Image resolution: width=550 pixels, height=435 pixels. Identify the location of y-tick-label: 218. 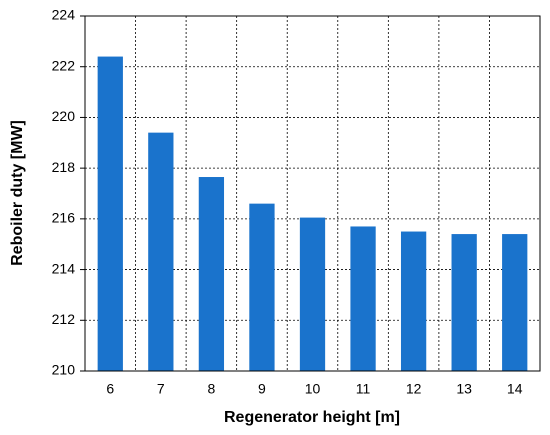
(64, 167).